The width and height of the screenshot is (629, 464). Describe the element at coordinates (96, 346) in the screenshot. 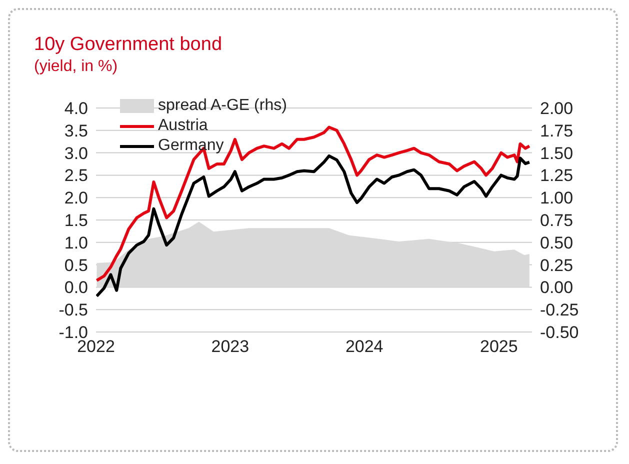

I see `x-tick-label: 2022` at that location.